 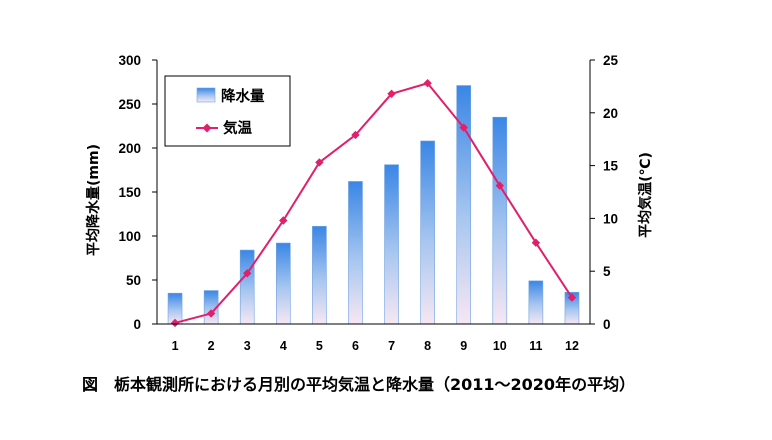 I want to click on figure-caption: 図 栃本観測所における月別の平均気温と降水量（2011～2020年の平均）, so click(x=358, y=384).